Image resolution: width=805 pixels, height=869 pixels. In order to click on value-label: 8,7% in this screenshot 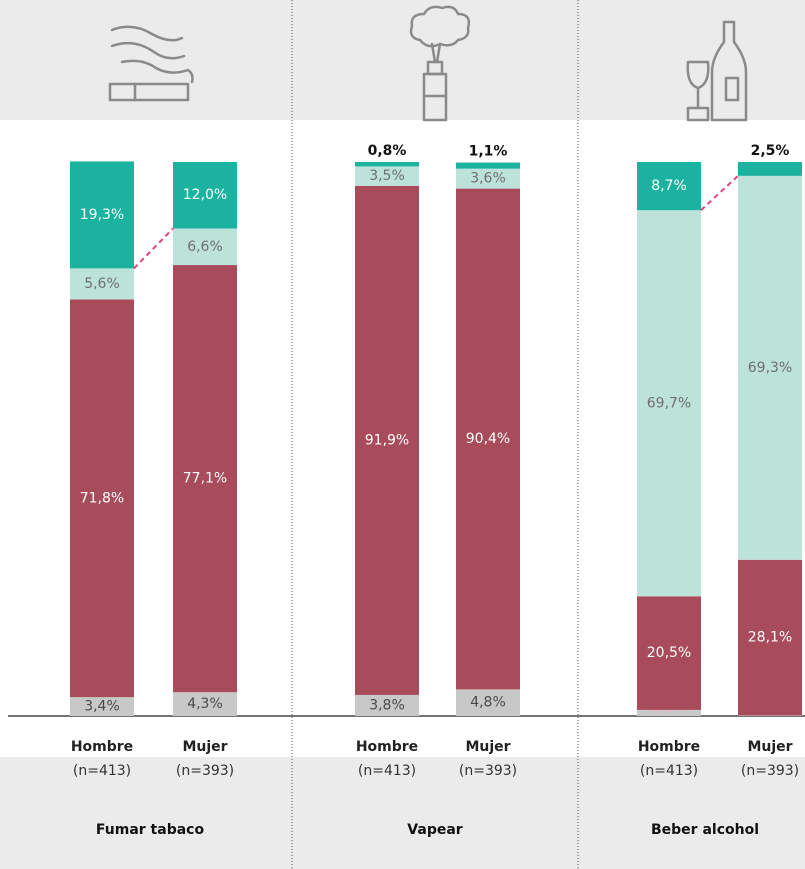, I will do `click(669, 186)`.